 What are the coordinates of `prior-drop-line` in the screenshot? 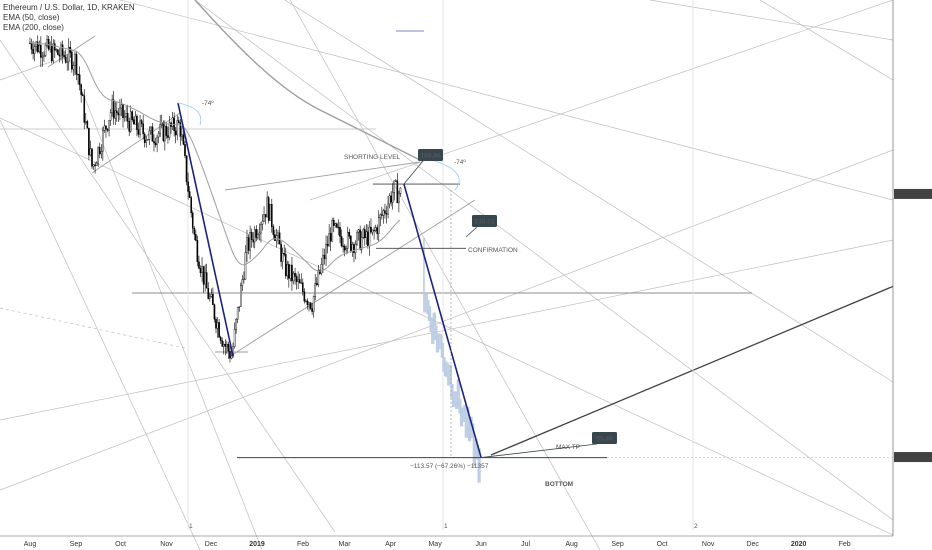 It's located at (205, 229).